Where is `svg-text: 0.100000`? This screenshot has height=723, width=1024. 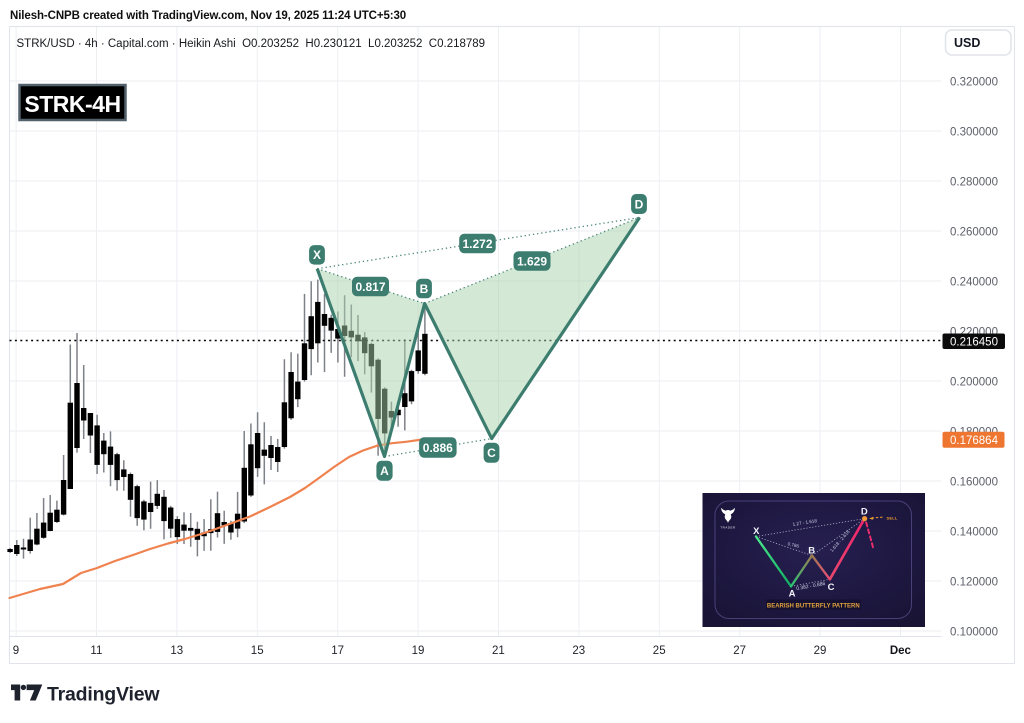 svg-text: 0.100000 is located at coordinates (974, 633).